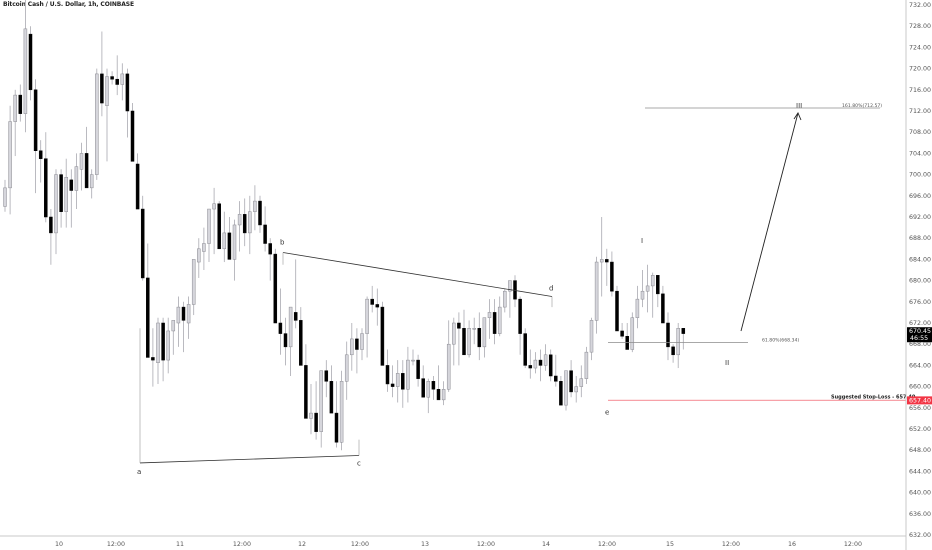  What do you see at coordinates (873, 397) in the screenshot?
I see `stop-loss-label: Suggested Stop-Loss - 657.40` at bounding box center [873, 397].